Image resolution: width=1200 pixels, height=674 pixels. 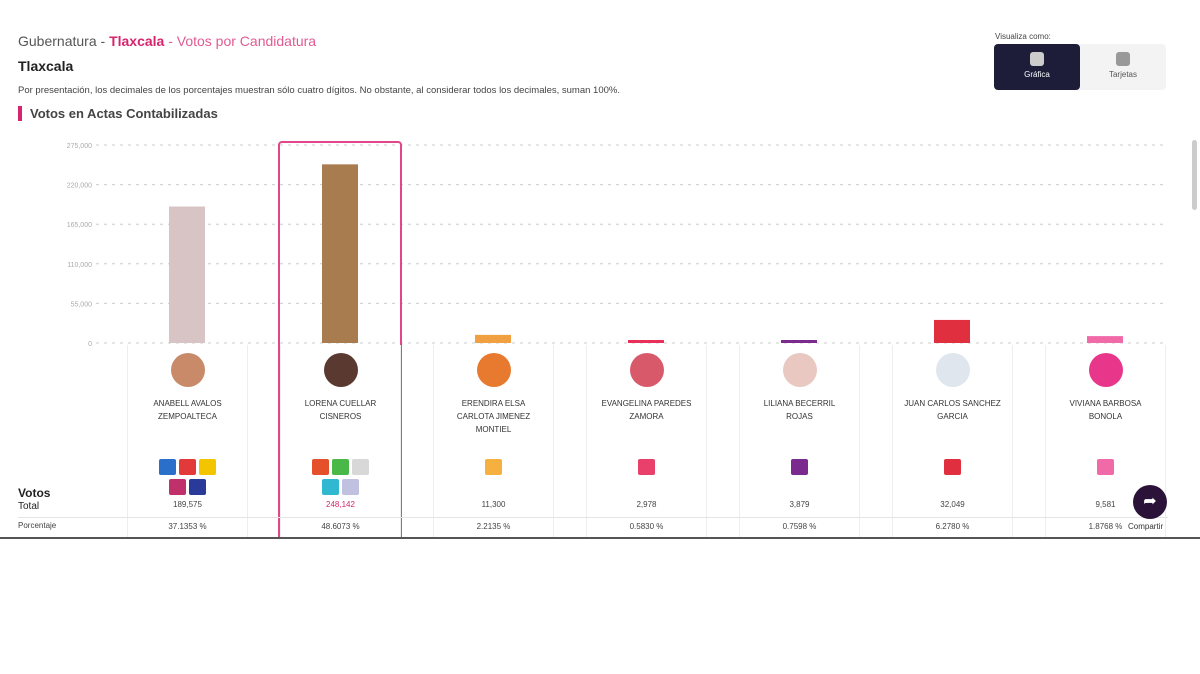 What do you see at coordinates (646, 526) in the screenshot?
I see `candidate-percent: 0.5830 %` at bounding box center [646, 526].